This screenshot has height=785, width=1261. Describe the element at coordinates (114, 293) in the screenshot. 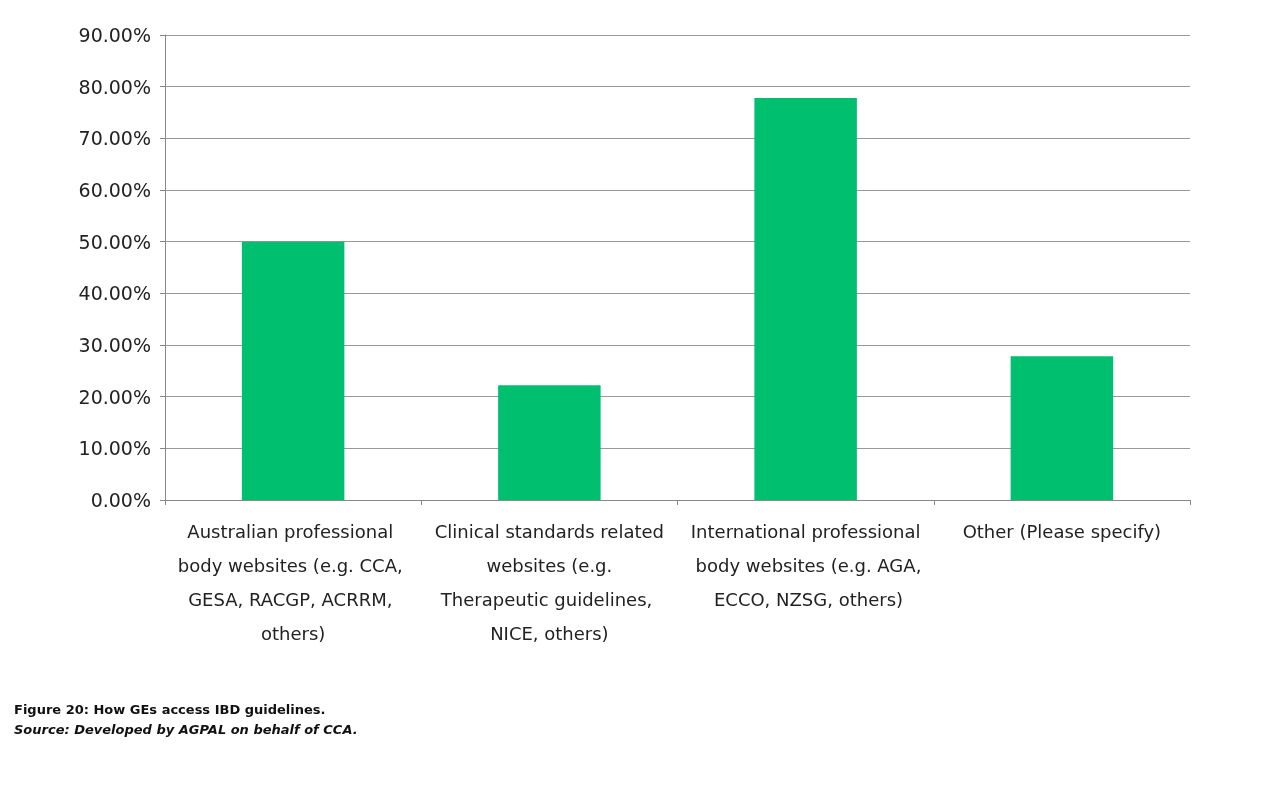

I see `y-tick-label: 40.00%` at that location.